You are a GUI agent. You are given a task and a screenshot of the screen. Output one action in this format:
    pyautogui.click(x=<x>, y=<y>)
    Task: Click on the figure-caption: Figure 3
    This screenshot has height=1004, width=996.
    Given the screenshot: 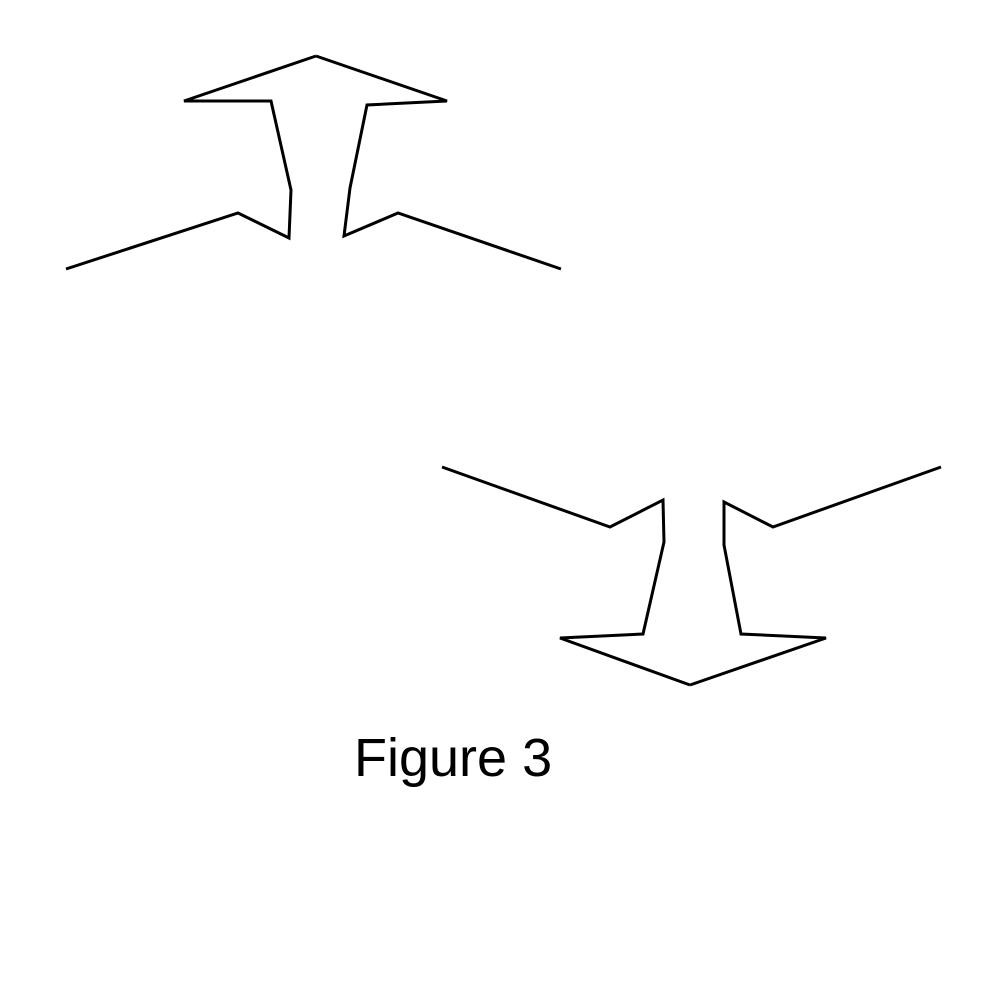 What is the action you would take?
    pyautogui.click(x=453, y=758)
    